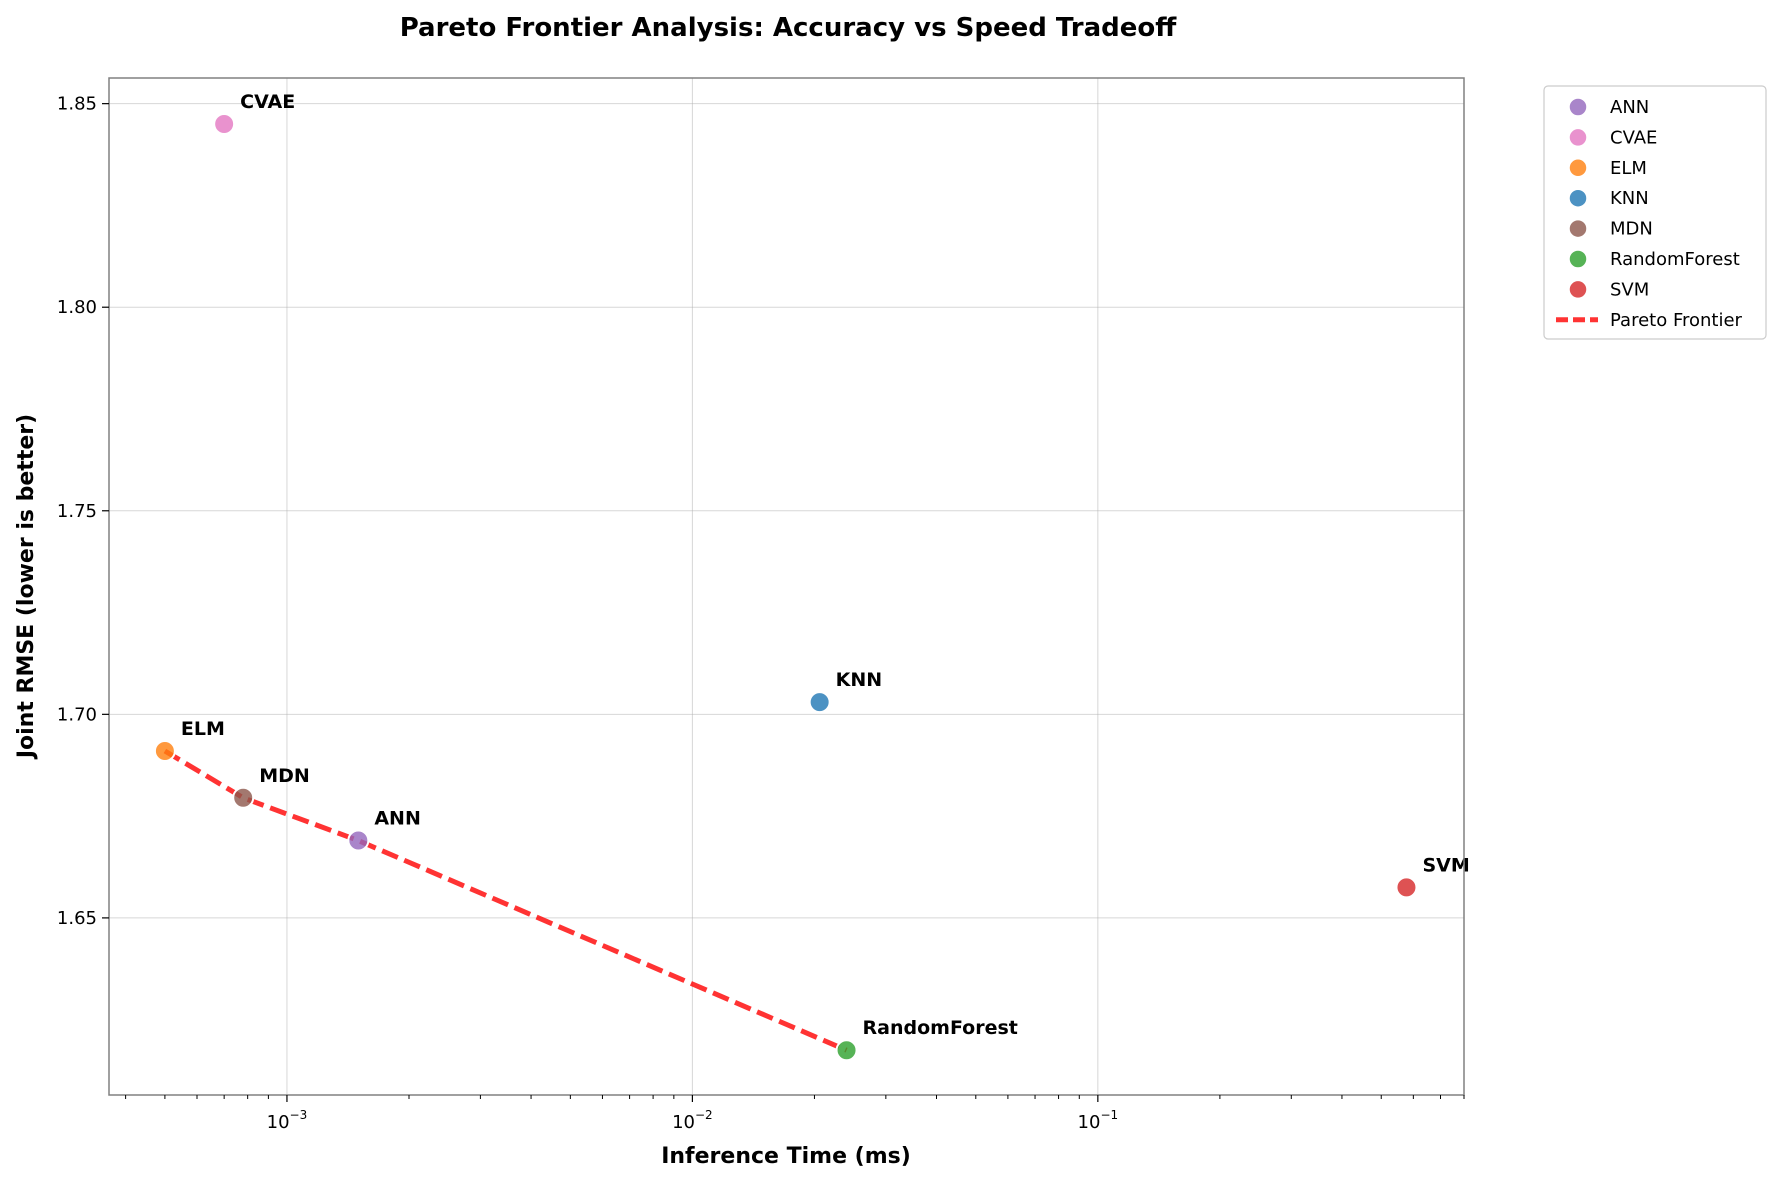 The height and width of the screenshot is (1178, 1779). I want to click on legend-marker-ann, so click(1578, 107).